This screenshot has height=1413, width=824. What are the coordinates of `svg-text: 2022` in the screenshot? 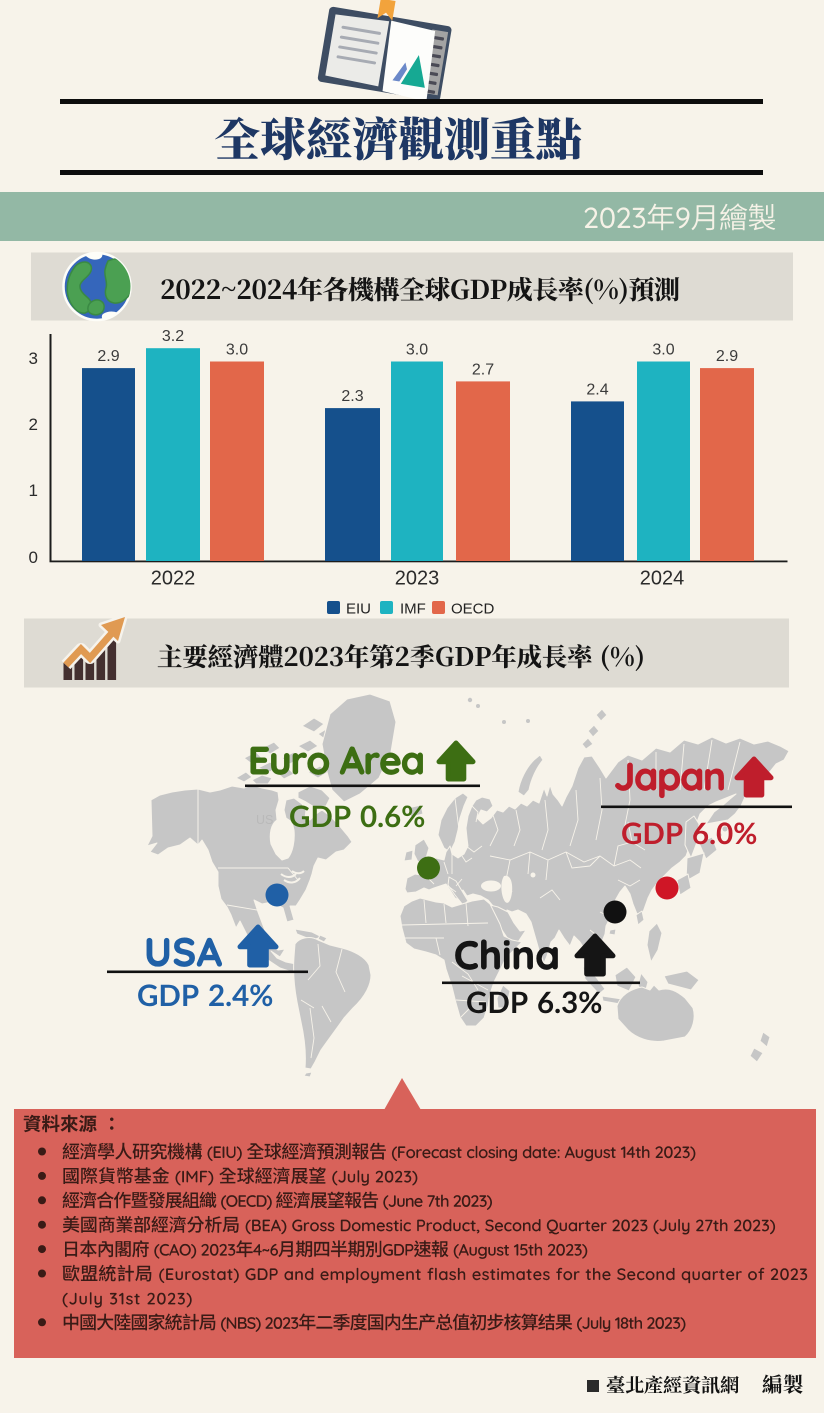 It's located at (173, 579).